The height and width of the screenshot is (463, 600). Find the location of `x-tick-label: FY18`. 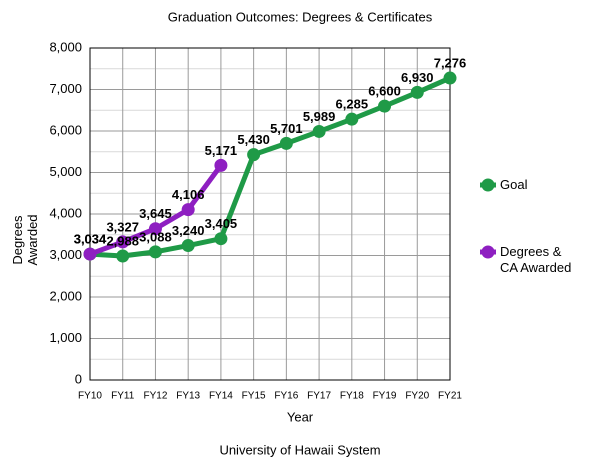

x-tick-label: FY18 is located at coordinates (352, 396).